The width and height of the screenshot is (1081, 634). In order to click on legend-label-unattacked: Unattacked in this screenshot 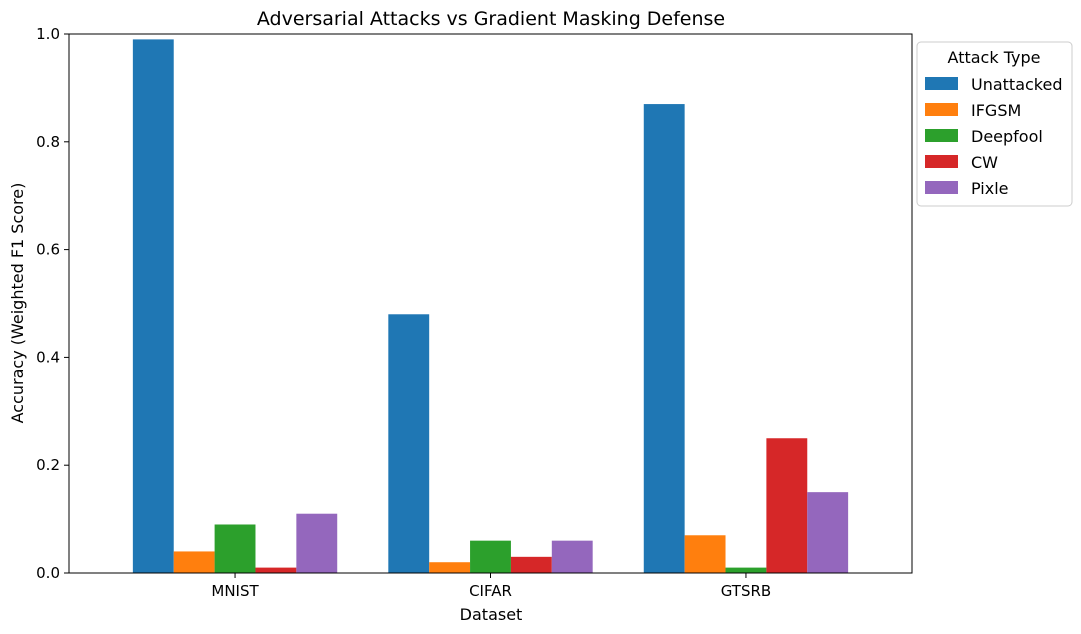, I will do `click(1017, 84)`.